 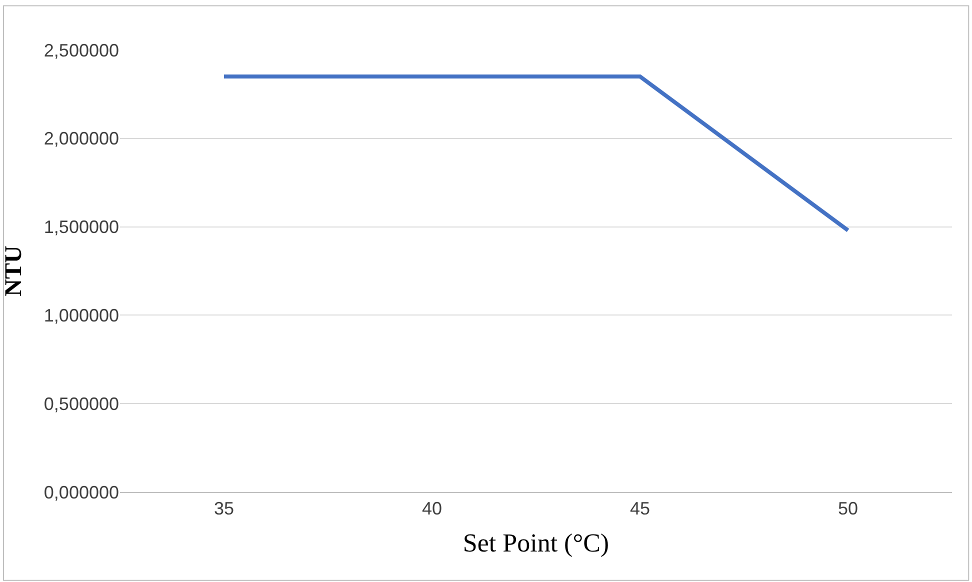 I want to click on y-tick-label: 1,000000, so click(x=81, y=316).